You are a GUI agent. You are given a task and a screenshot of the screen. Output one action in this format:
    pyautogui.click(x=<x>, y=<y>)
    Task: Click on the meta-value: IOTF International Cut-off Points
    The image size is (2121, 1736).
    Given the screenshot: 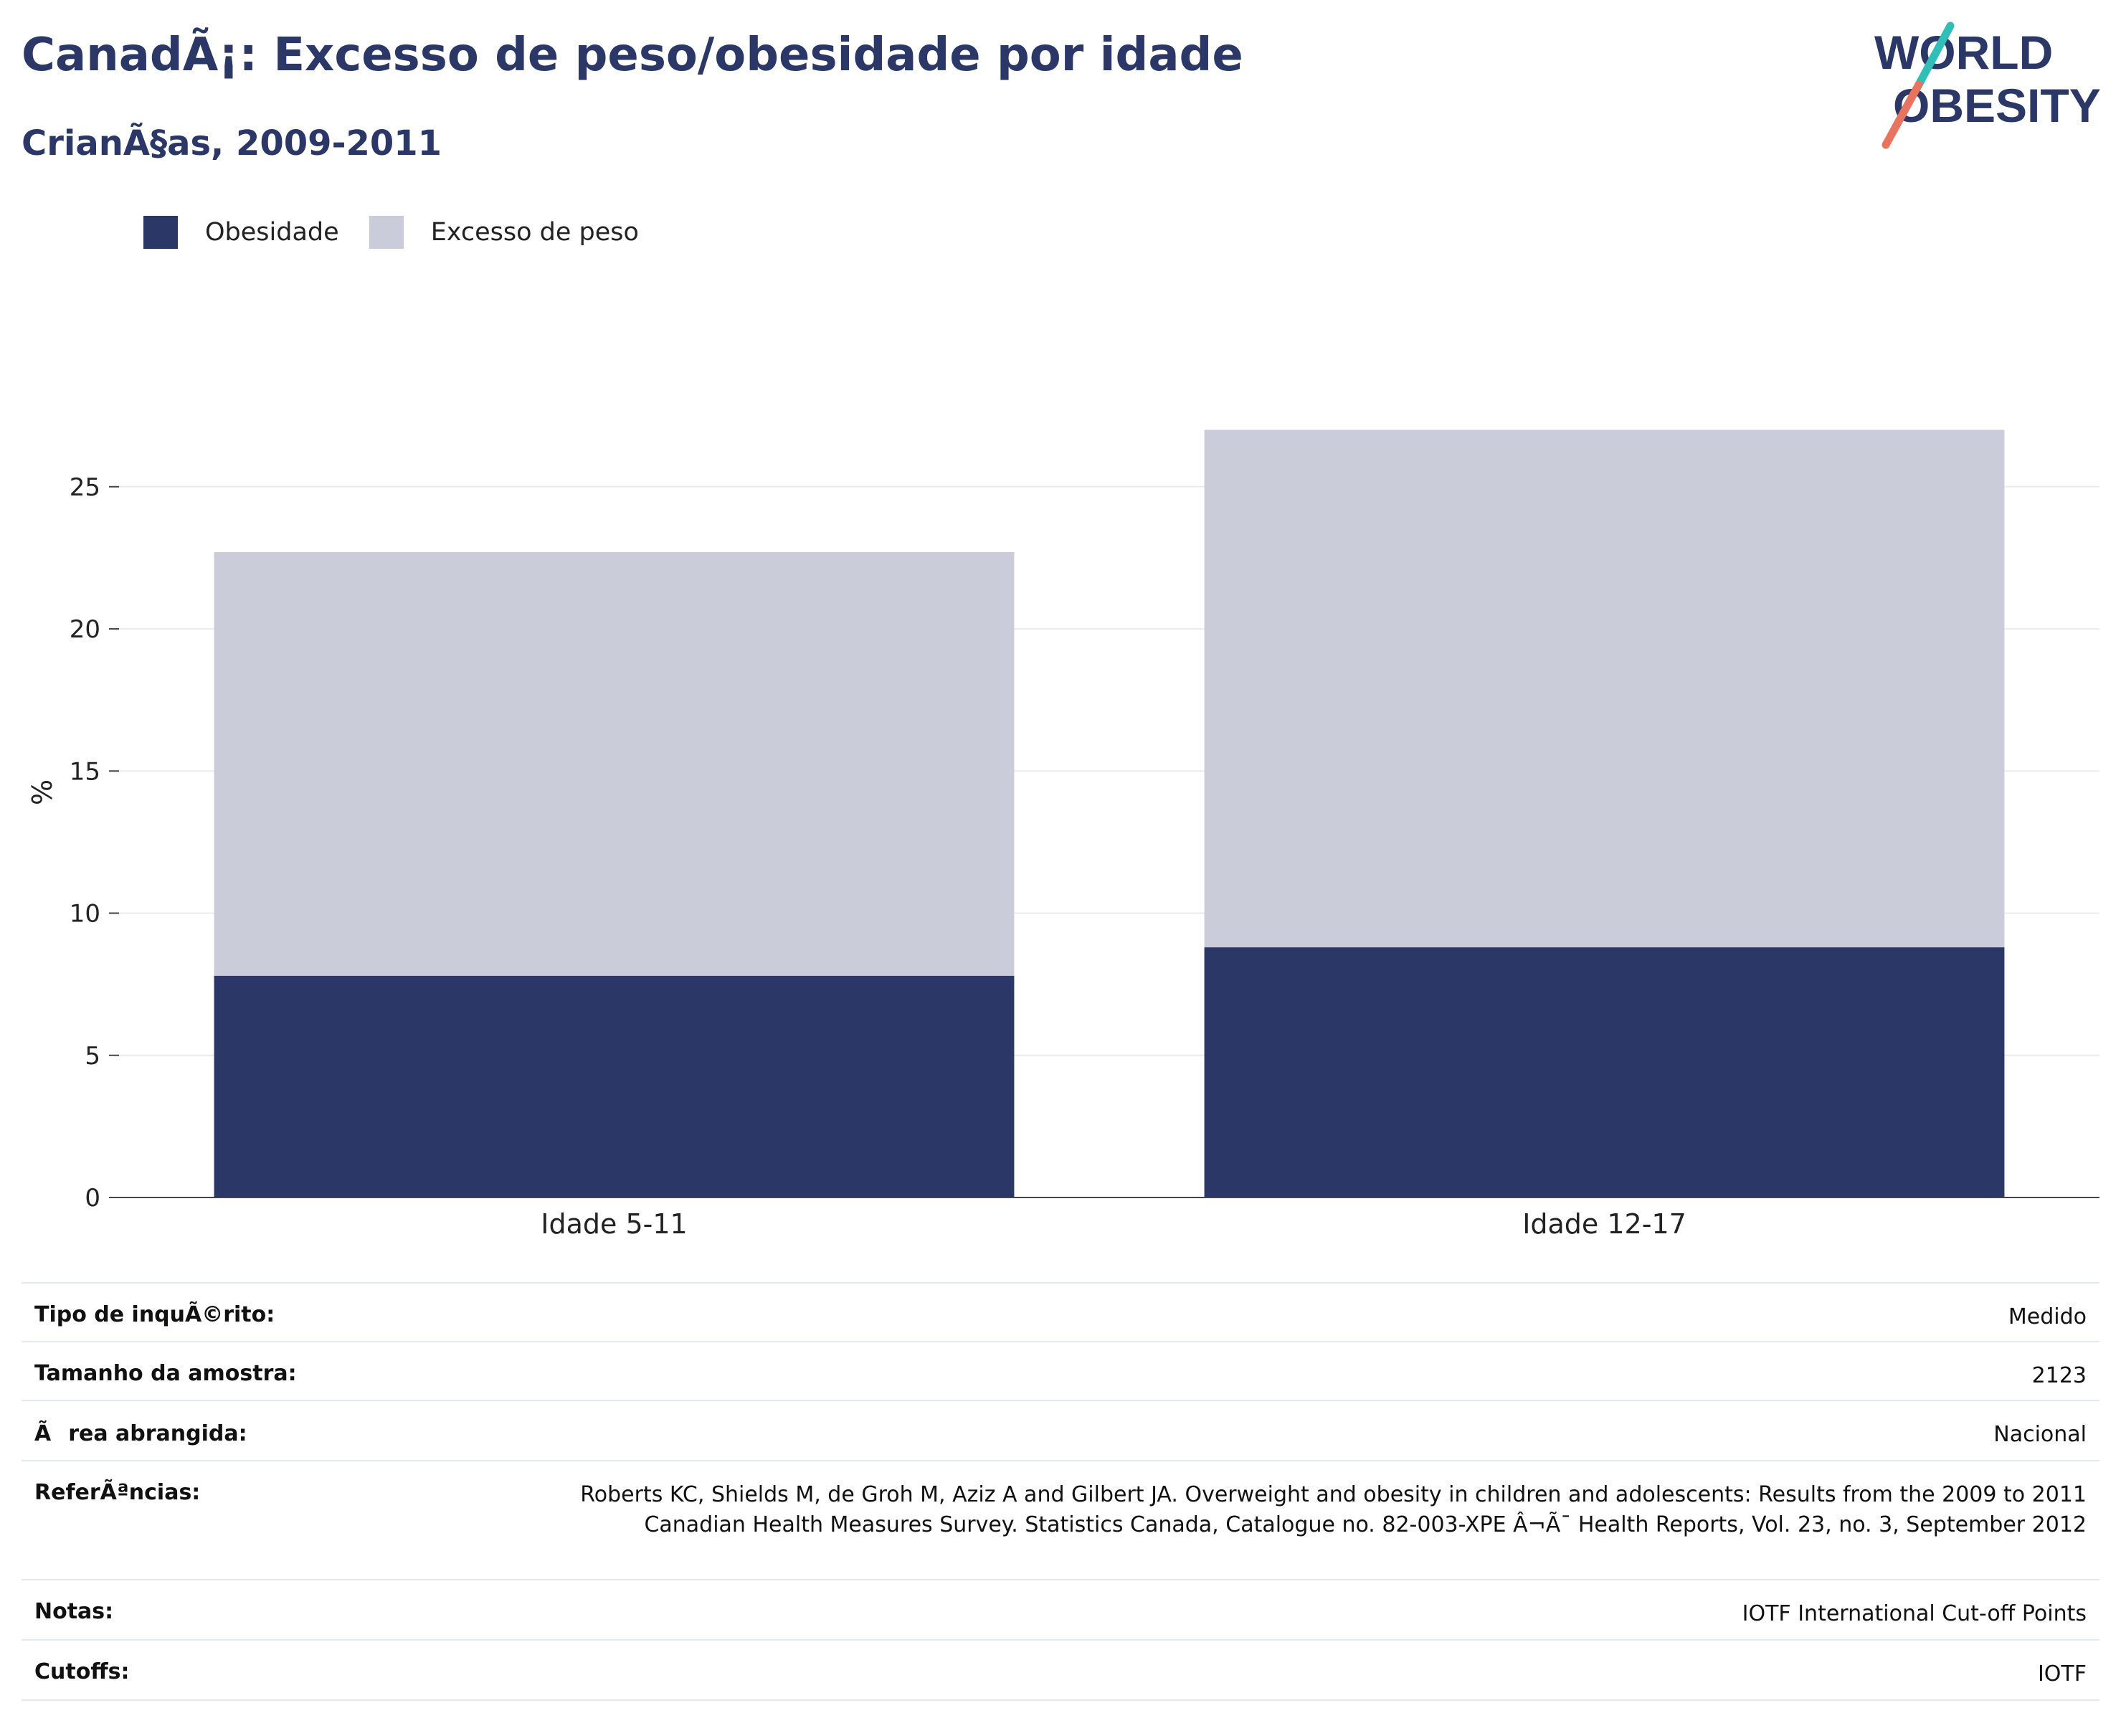 What is the action you would take?
    pyautogui.click(x=1914, y=1614)
    